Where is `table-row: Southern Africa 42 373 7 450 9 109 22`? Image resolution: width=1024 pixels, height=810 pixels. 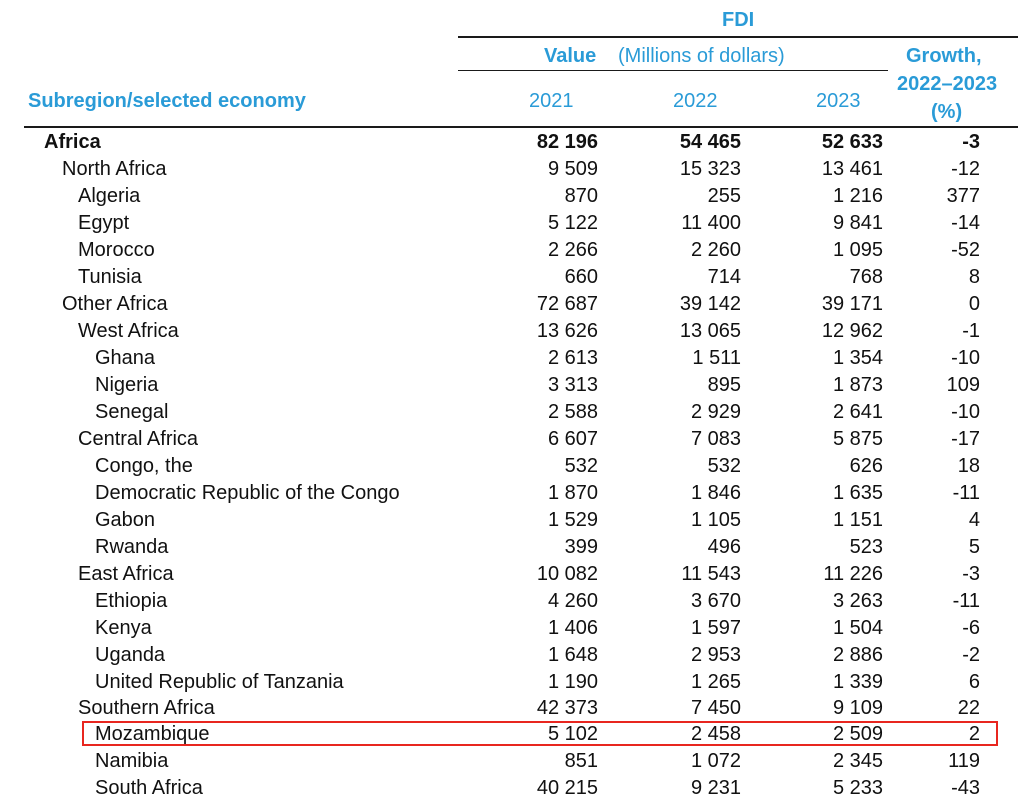
table-row: Southern Africa 42 373 7 450 9 109 22 is located at coordinates (512, 708).